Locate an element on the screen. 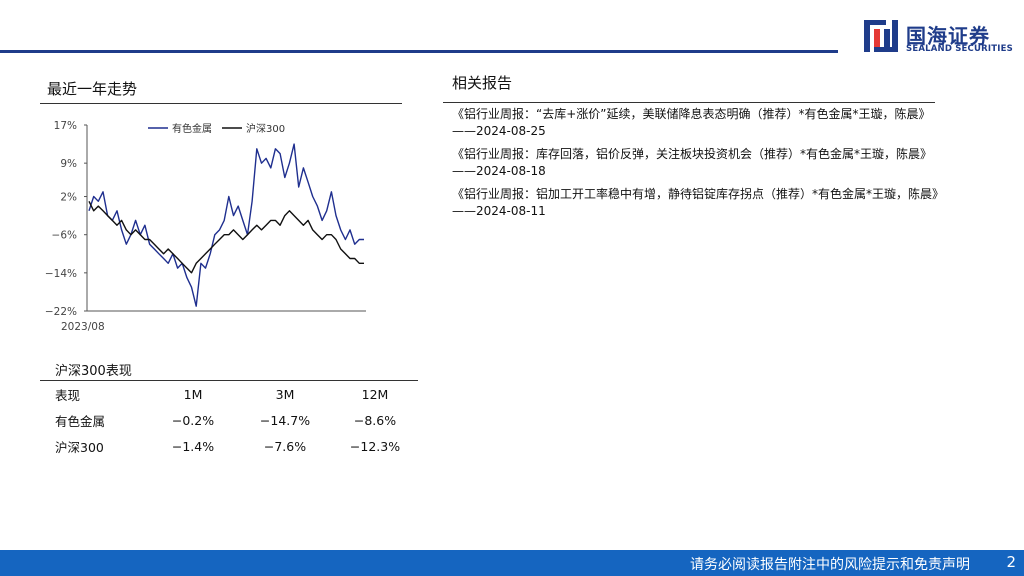 The image size is (1024, 576). y-tick-label: 2% is located at coordinates (68, 198).